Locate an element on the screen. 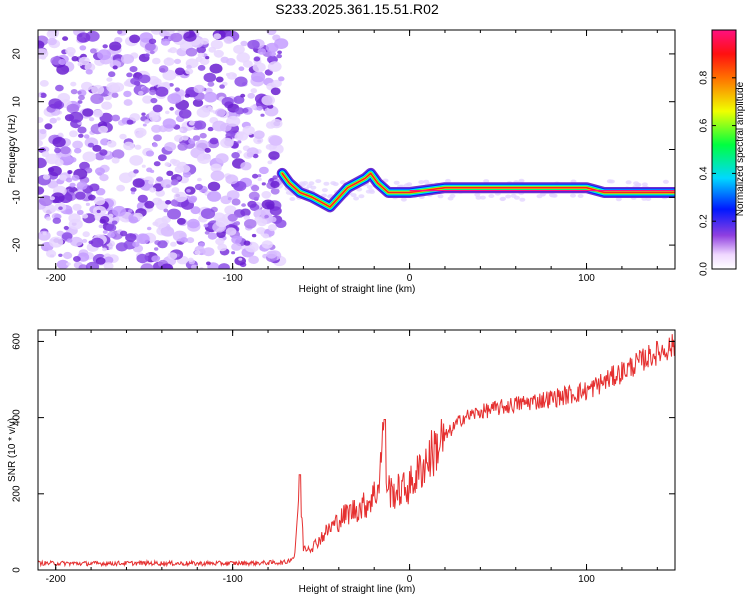 Image resolution: width=750 pixels, height=600 pixels. colorbar-gradient is located at coordinates (724, 149).